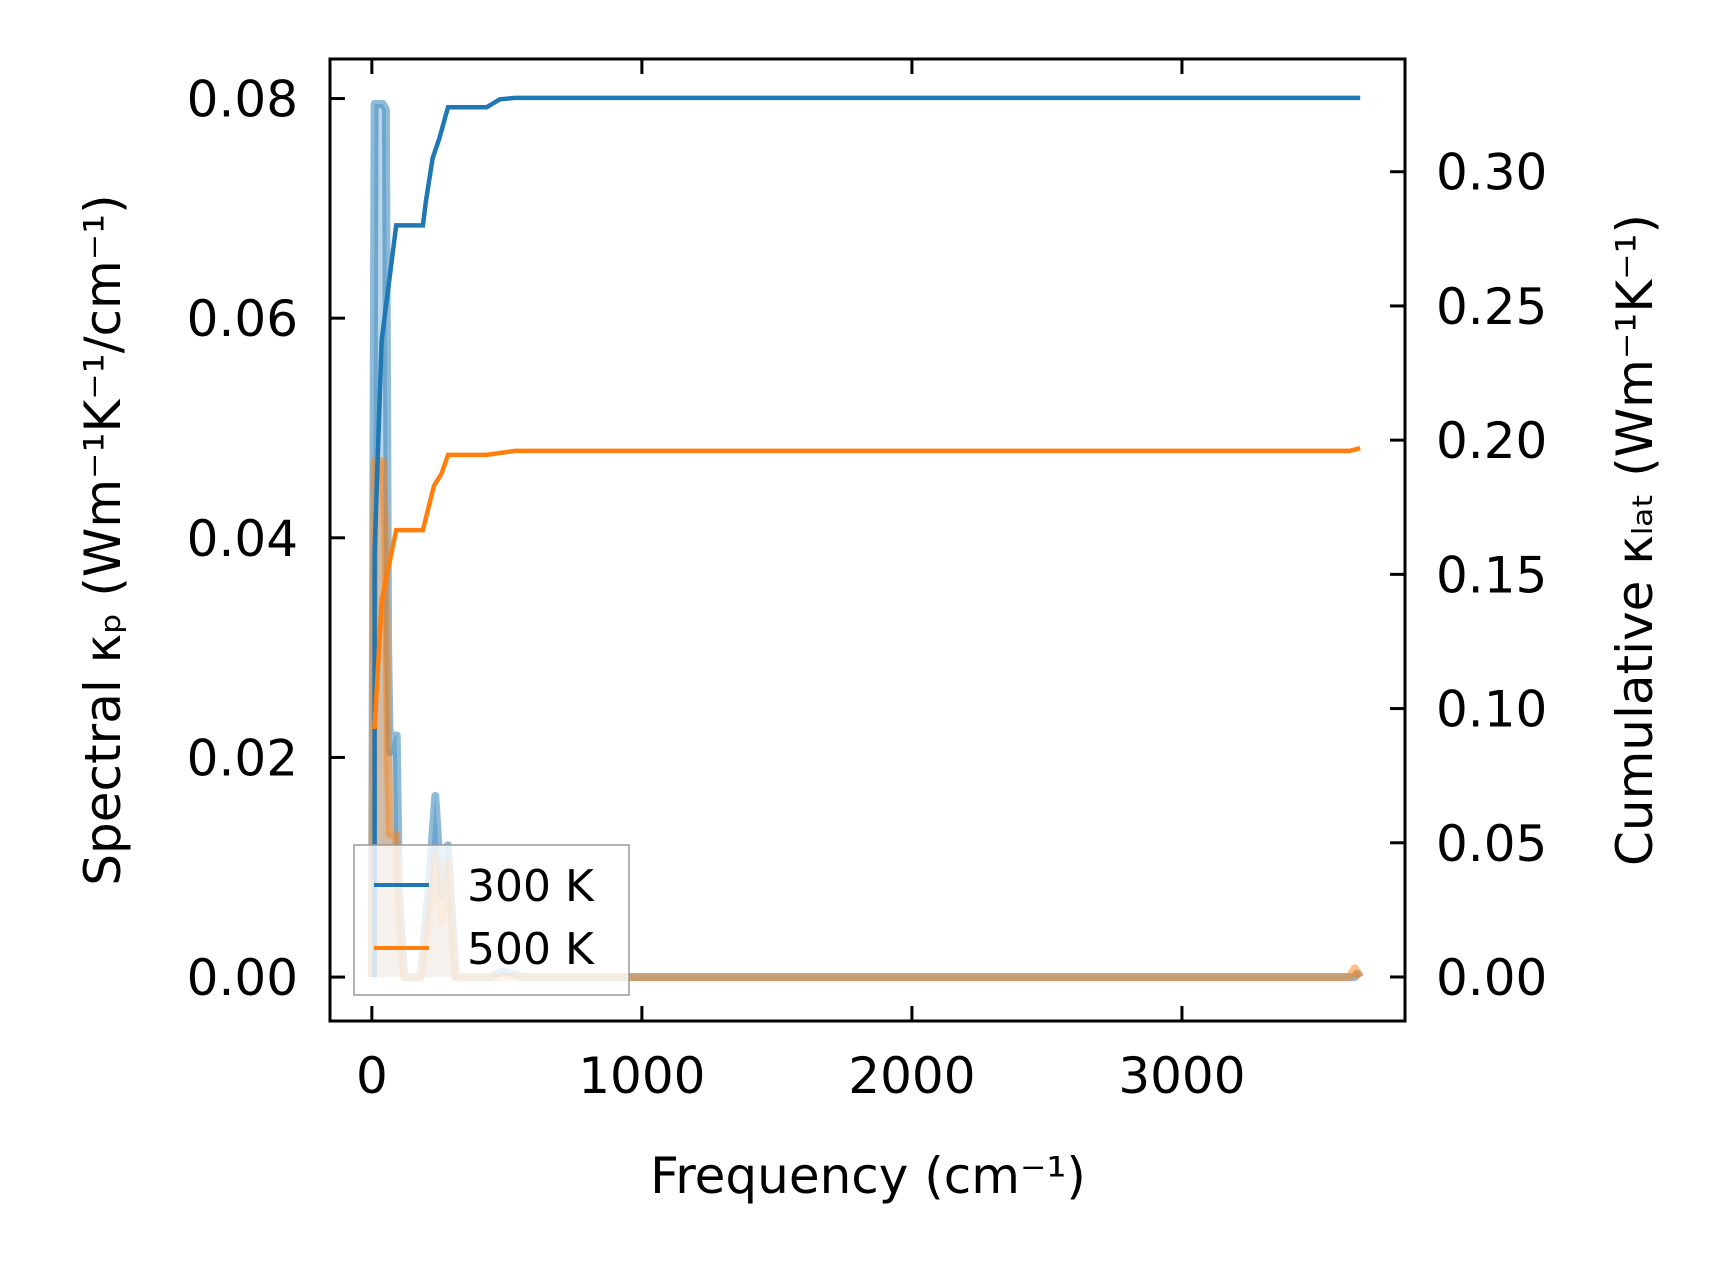 This screenshot has height=1264, width=1716. What do you see at coordinates (1491, 710) in the screenshot?
I see `y-right-tick-label: 0.10` at bounding box center [1491, 710].